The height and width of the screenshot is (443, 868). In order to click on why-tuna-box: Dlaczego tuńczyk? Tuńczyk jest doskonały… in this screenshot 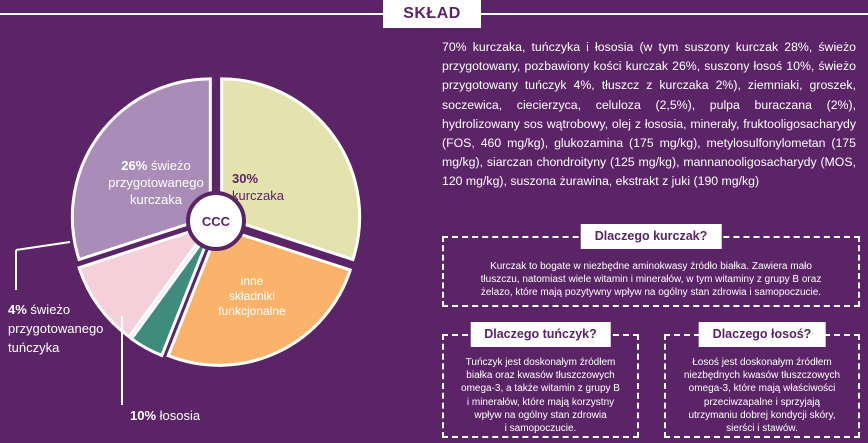, I will do `click(540, 380)`.